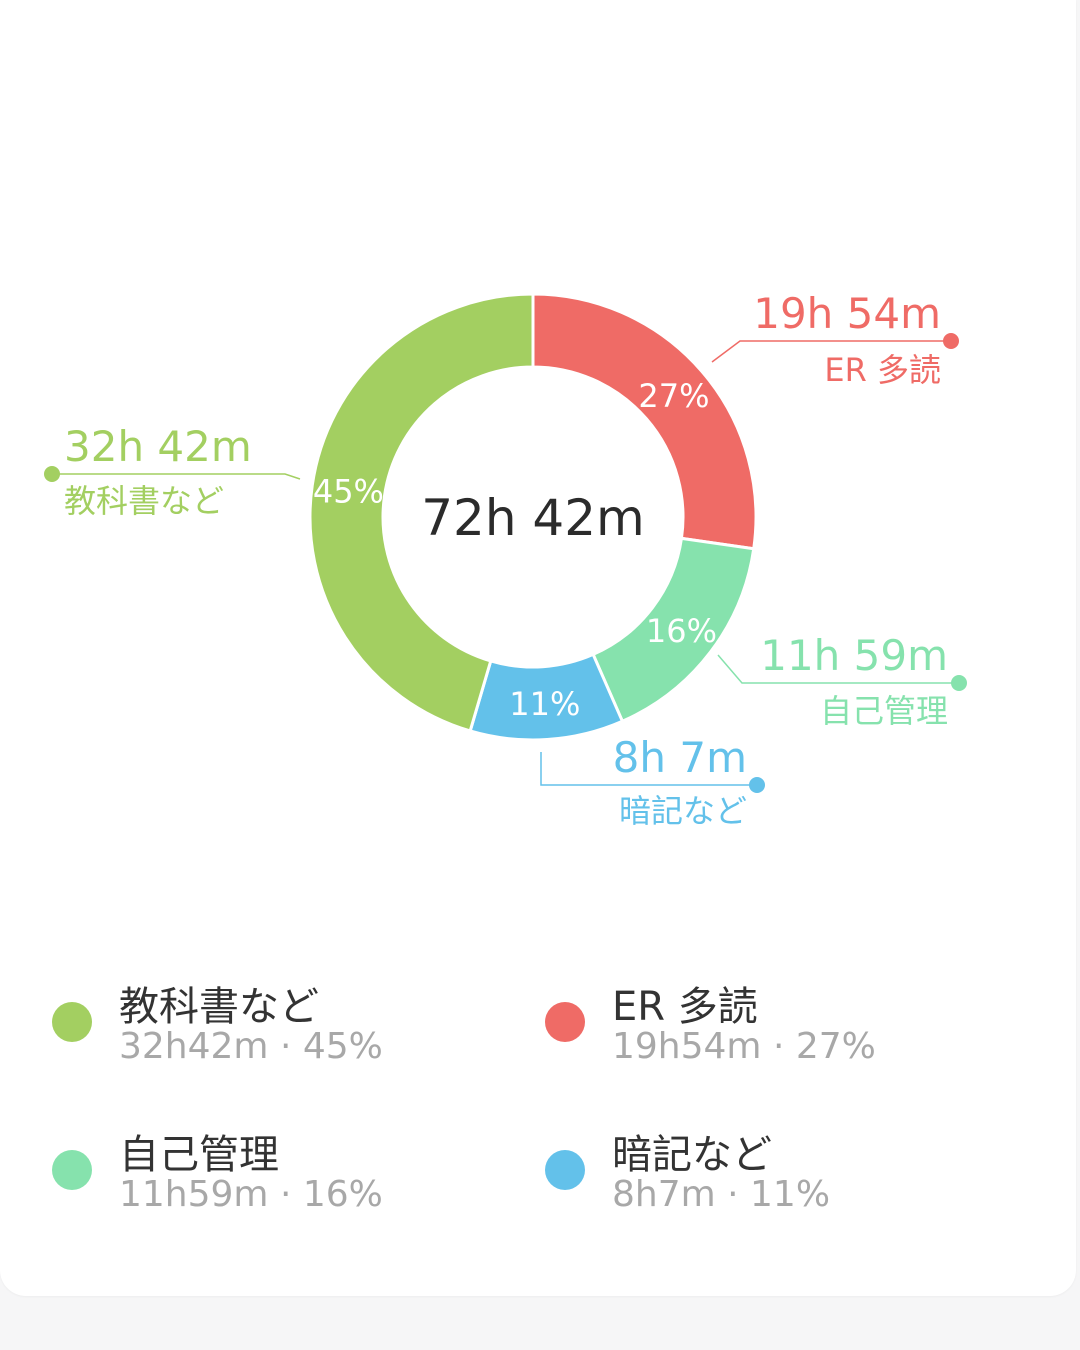 This screenshot has height=1350, width=1080. Describe the element at coordinates (199, 1155) in the screenshot. I see `legend-item-name: 自己管理` at that location.